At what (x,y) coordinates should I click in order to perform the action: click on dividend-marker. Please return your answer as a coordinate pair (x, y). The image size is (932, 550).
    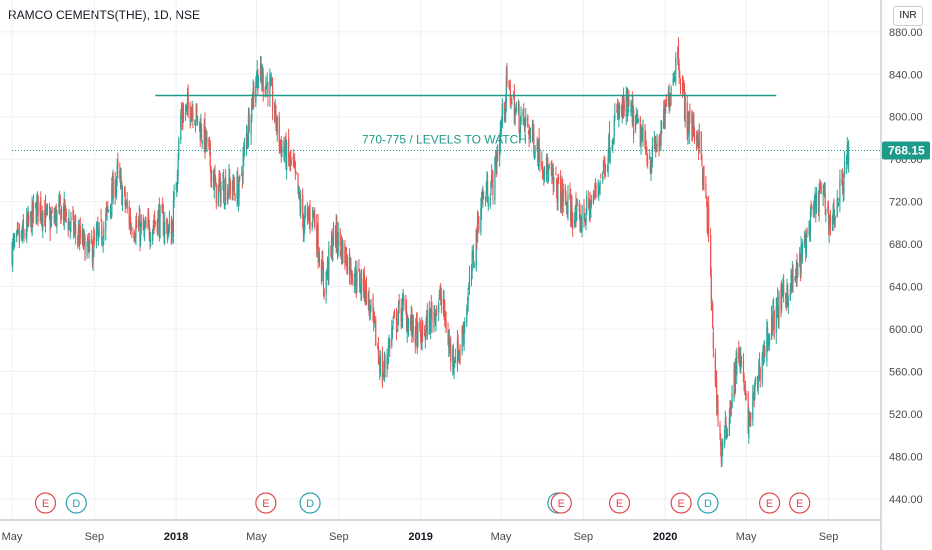
    Looking at the image, I should click on (708, 503).